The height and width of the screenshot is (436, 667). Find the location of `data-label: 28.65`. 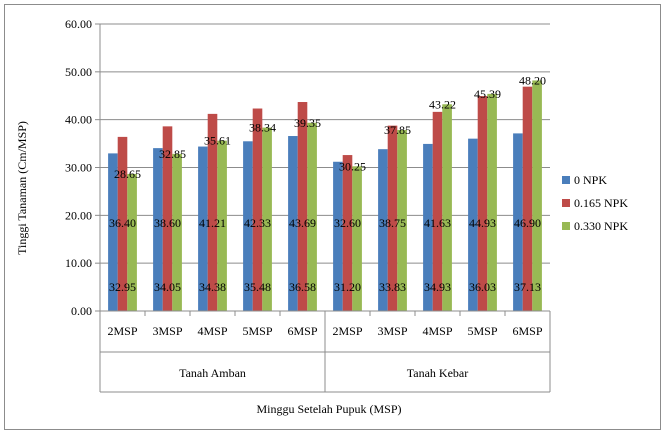

data-label: 28.65 is located at coordinates (127, 174).